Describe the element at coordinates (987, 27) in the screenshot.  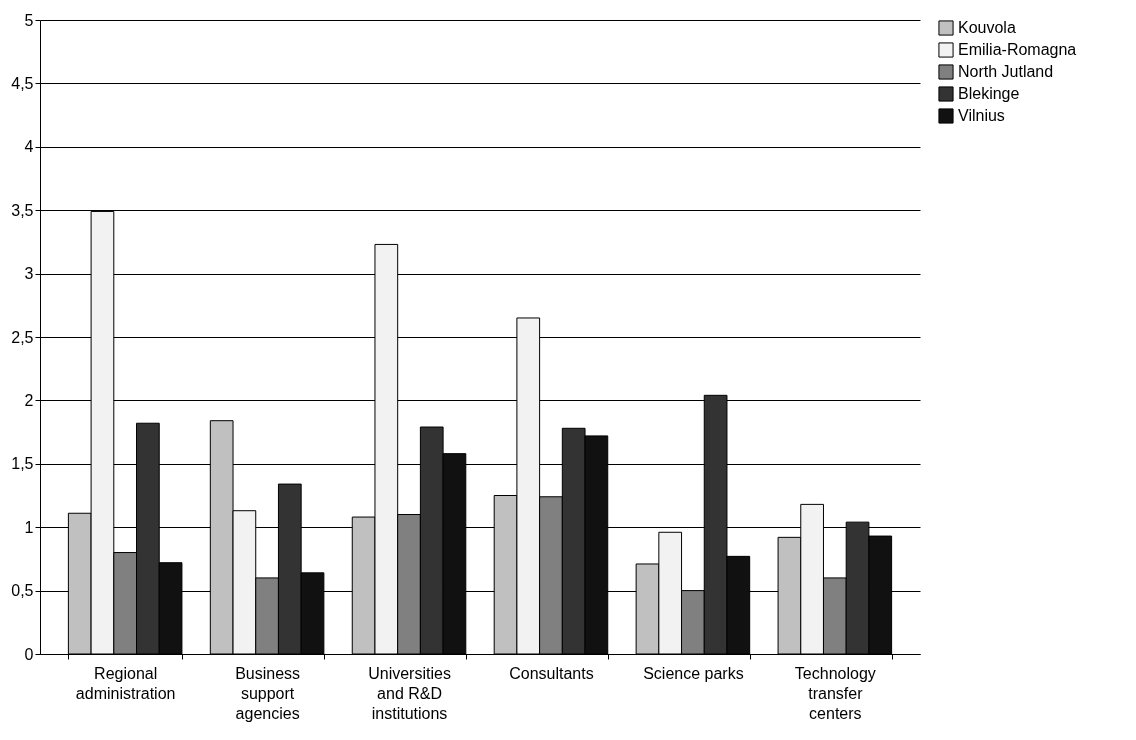
I see `legend-label: Kouvola` at that location.